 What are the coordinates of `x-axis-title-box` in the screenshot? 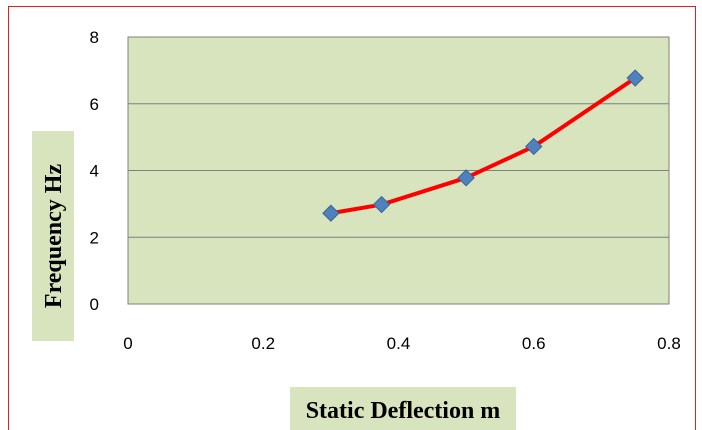 It's located at (403, 408).